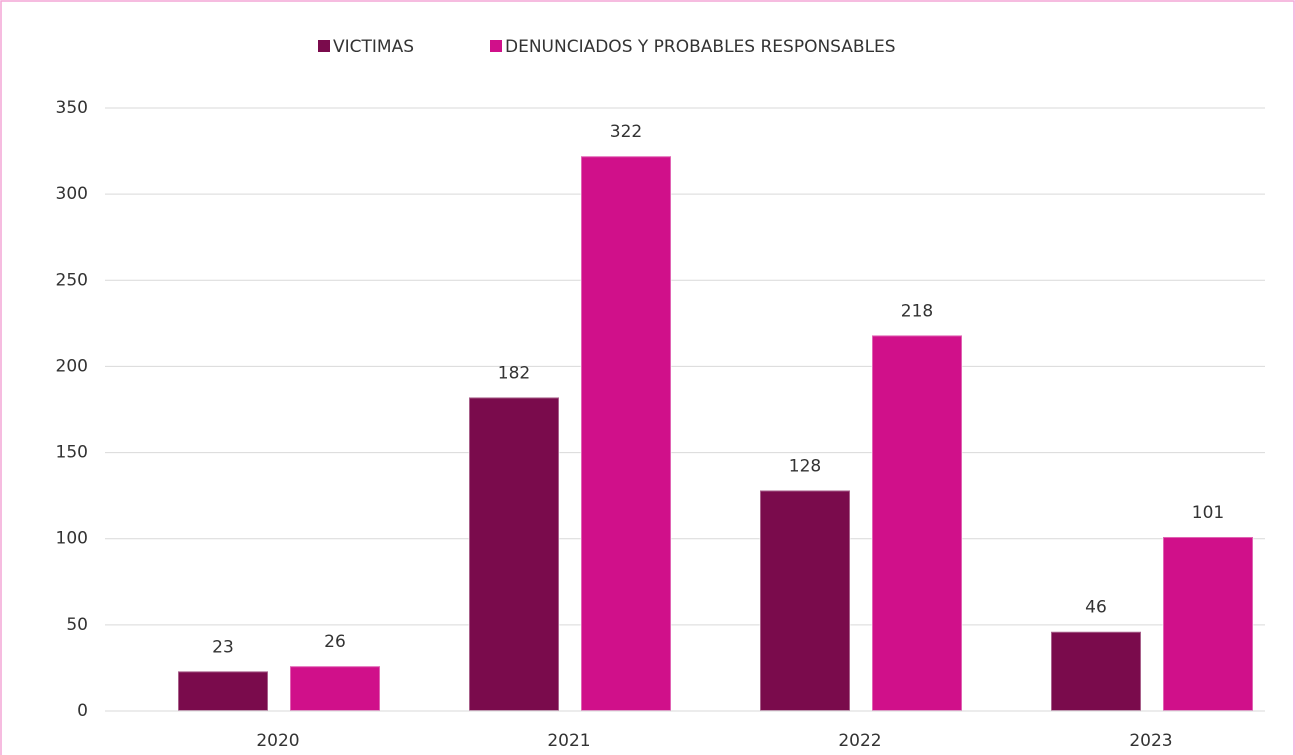 This screenshot has width=1295, height=755. Describe the element at coordinates (859, 741) in the screenshot. I see `x-tick-label: 2022` at that location.